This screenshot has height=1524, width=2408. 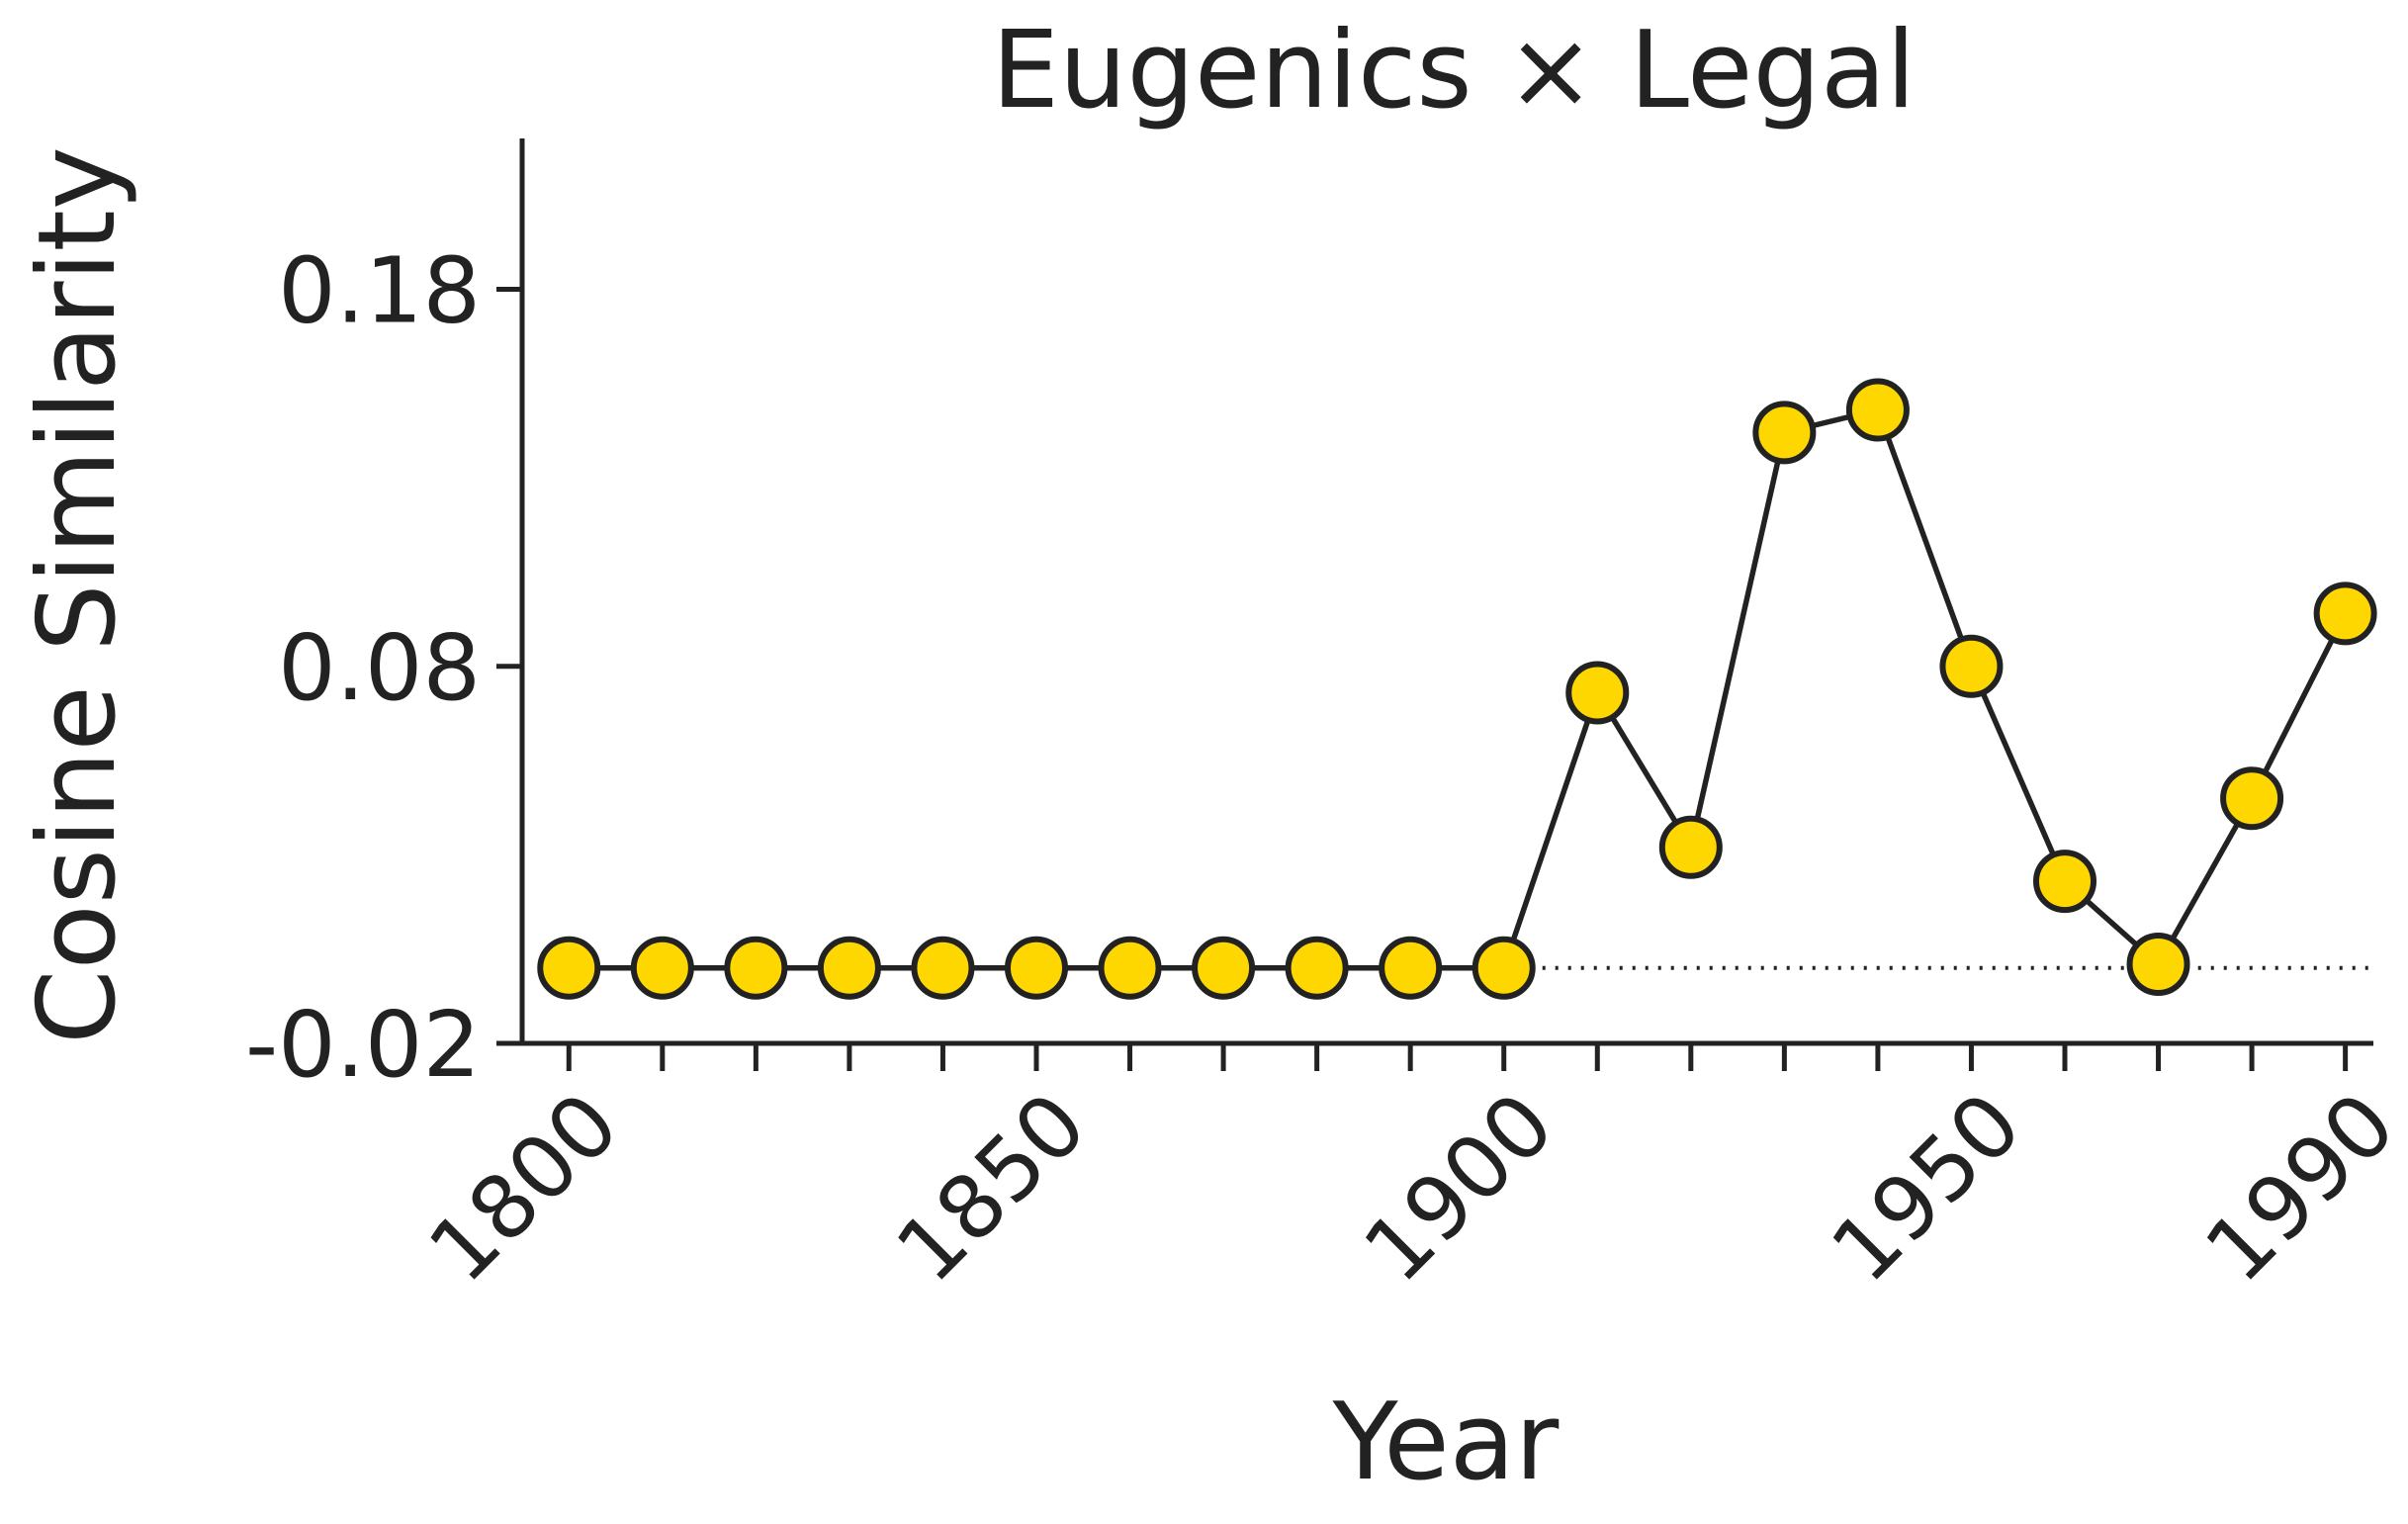 What do you see at coordinates (379, 668) in the screenshot?
I see `y-tick-label: 0.08` at bounding box center [379, 668].